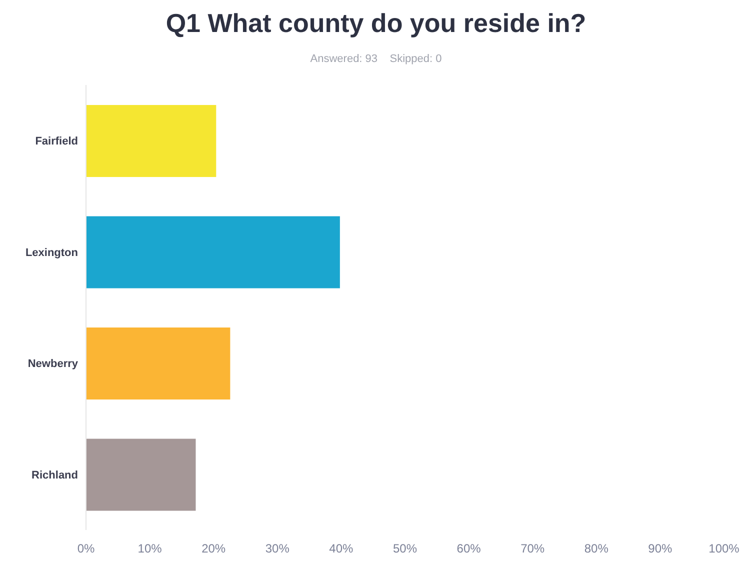 The width and height of the screenshot is (752, 579). What do you see at coordinates (469, 549) in the screenshot?
I see `x-tick-label: 60%` at bounding box center [469, 549].